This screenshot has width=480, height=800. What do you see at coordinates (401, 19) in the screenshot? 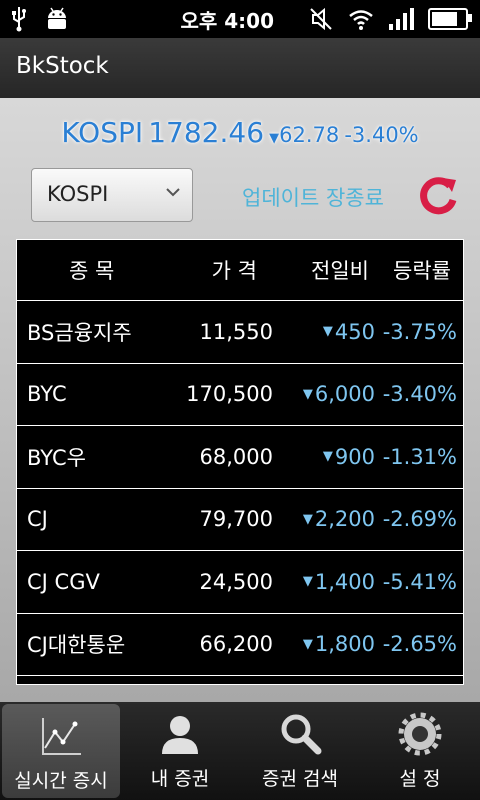
I see `signal-icon` at bounding box center [401, 19].